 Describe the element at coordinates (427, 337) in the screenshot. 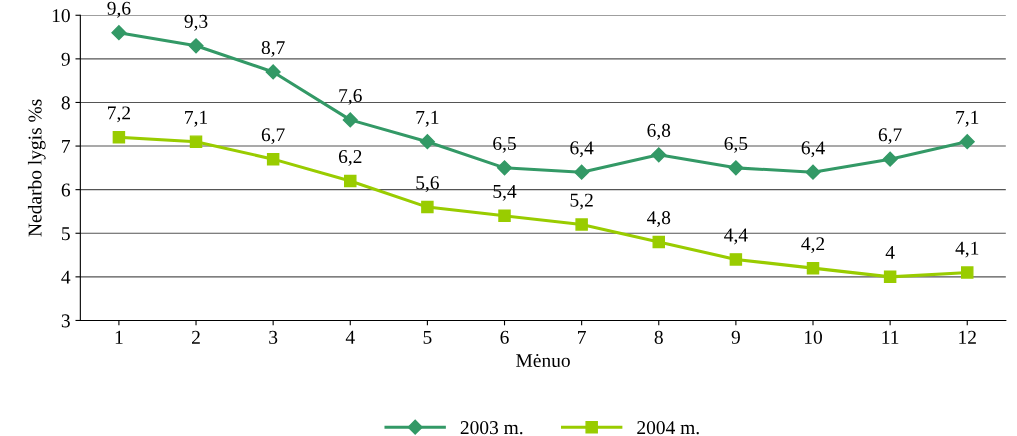

I see `x-tick-label: 5` at that location.